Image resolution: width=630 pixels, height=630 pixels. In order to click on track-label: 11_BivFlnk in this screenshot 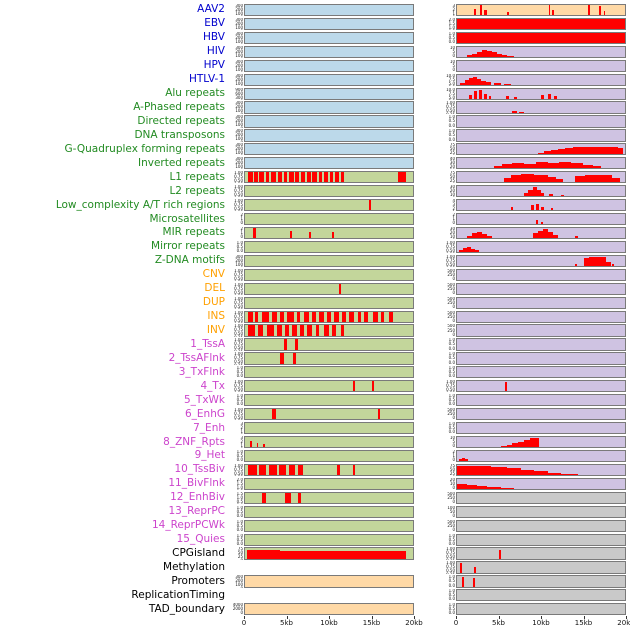, I will do `click(196, 483)`.